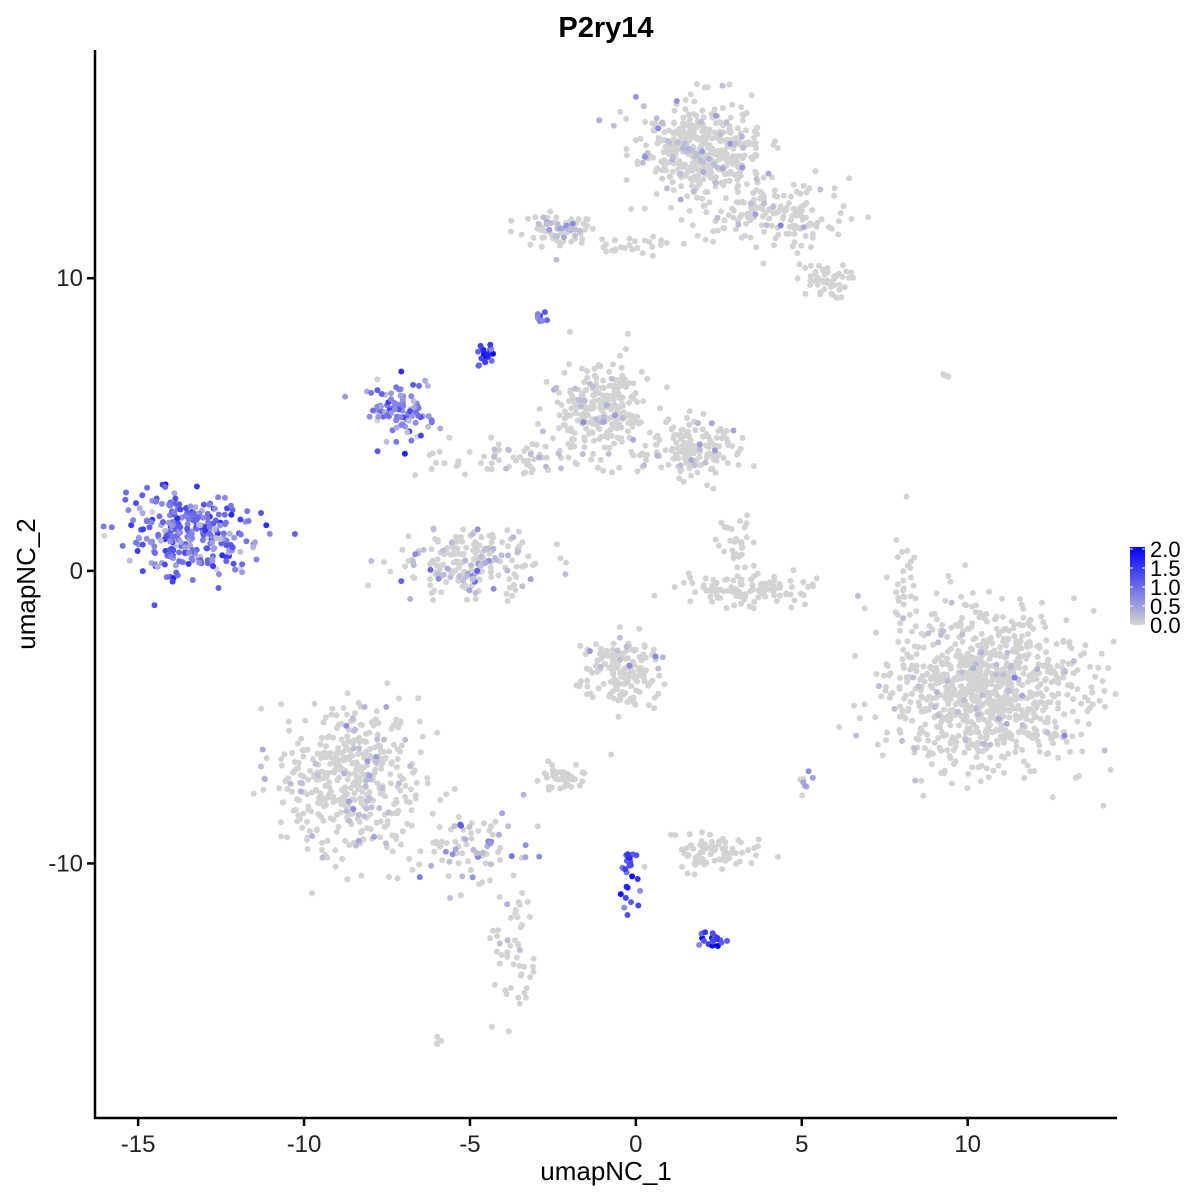 The image size is (1200, 1200). Describe the element at coordinates (26, 584) in the screenshot. I see `y-axis-label: umapNC_2` at that location.